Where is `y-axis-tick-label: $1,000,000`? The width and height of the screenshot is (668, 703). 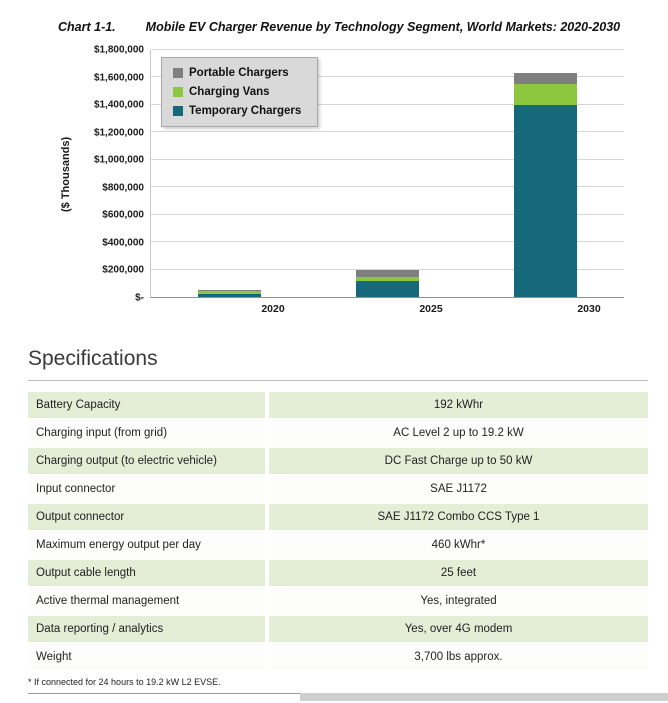 y-axis-tick-label: $1,000,000 is located at coordinates (118, 160).